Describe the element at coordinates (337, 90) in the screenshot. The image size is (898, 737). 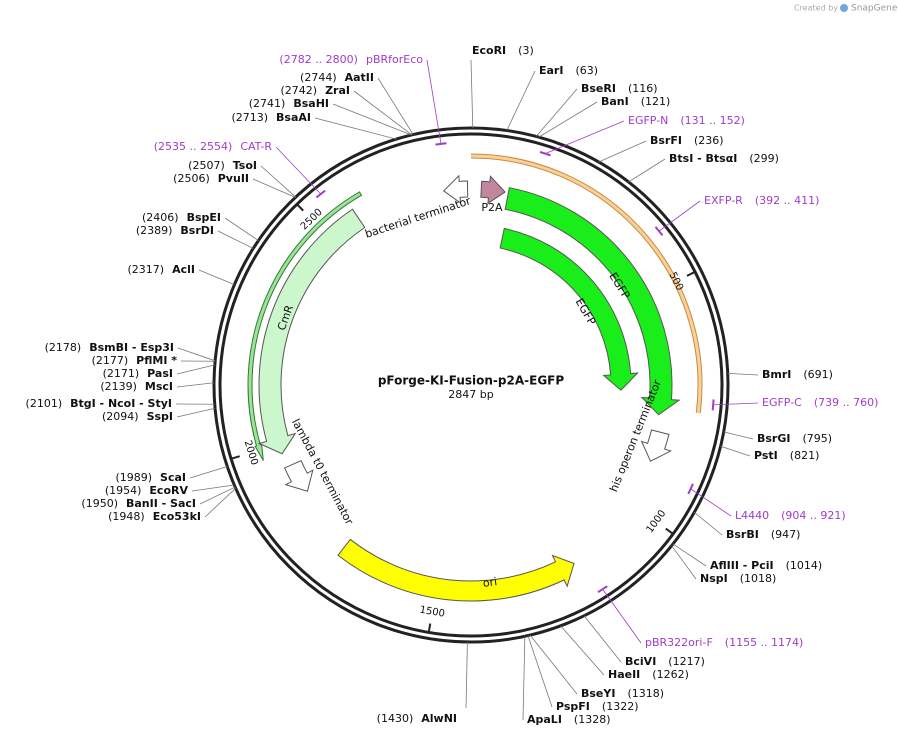
I see `enzyme-name: ZraI` at that location.